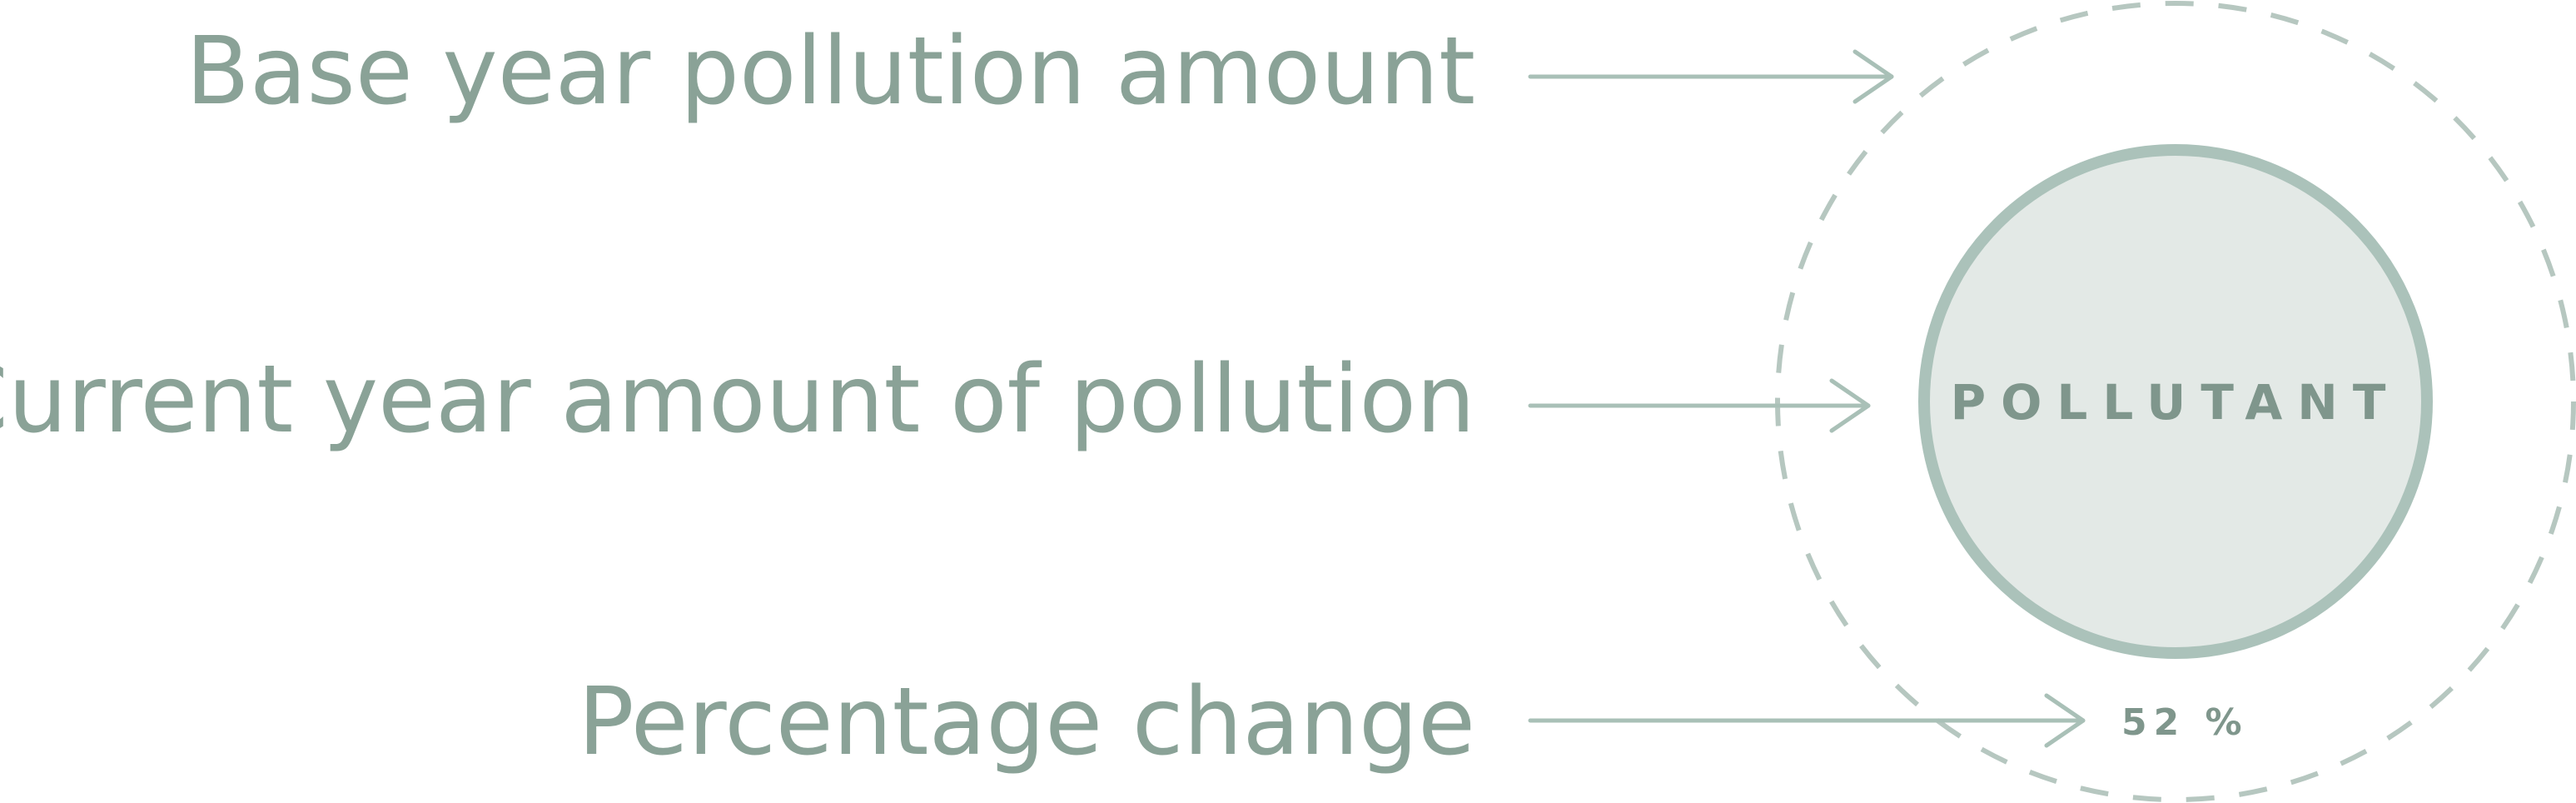  Describe the element at coordinates (2185, 722) in the screenshot. I see `percentage-value: 52 %` at that location.